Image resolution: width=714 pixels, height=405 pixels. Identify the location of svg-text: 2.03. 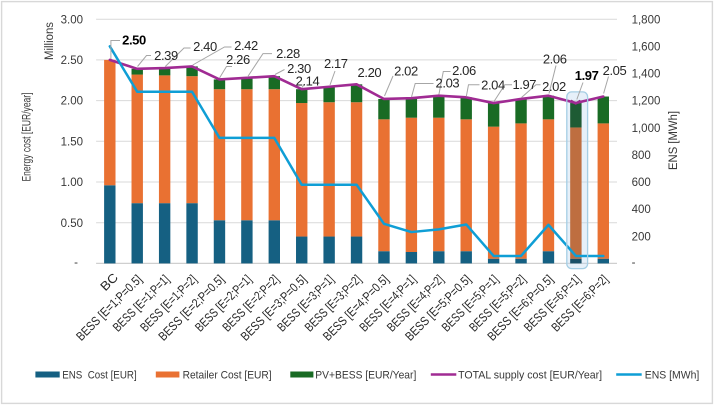
(448, 83).